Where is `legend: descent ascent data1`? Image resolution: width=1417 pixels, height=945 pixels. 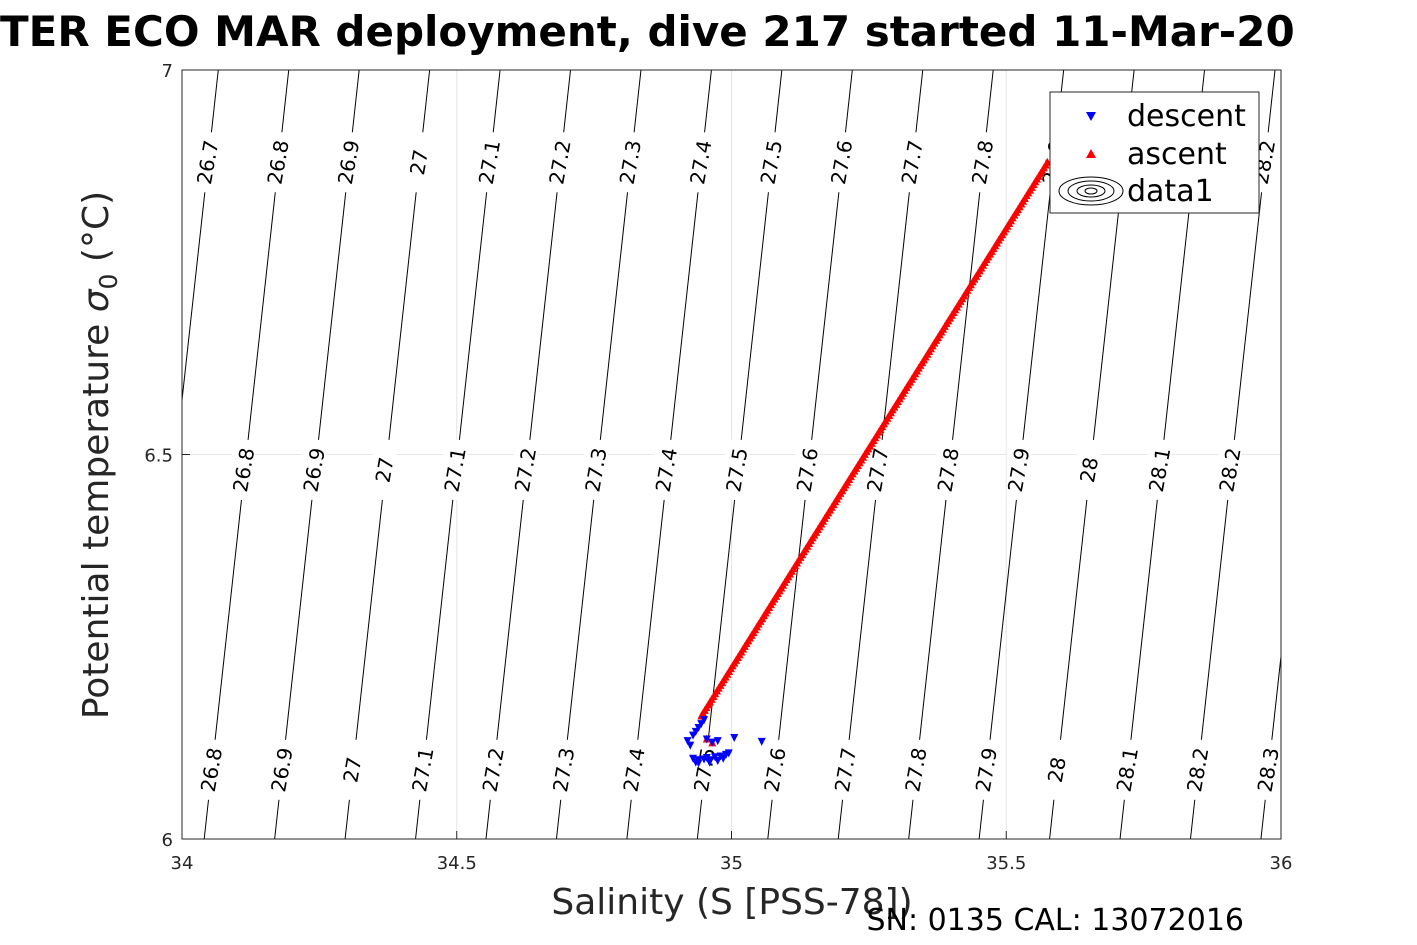 legend: descent ascent data1 is located at coordinates (1154, 152).